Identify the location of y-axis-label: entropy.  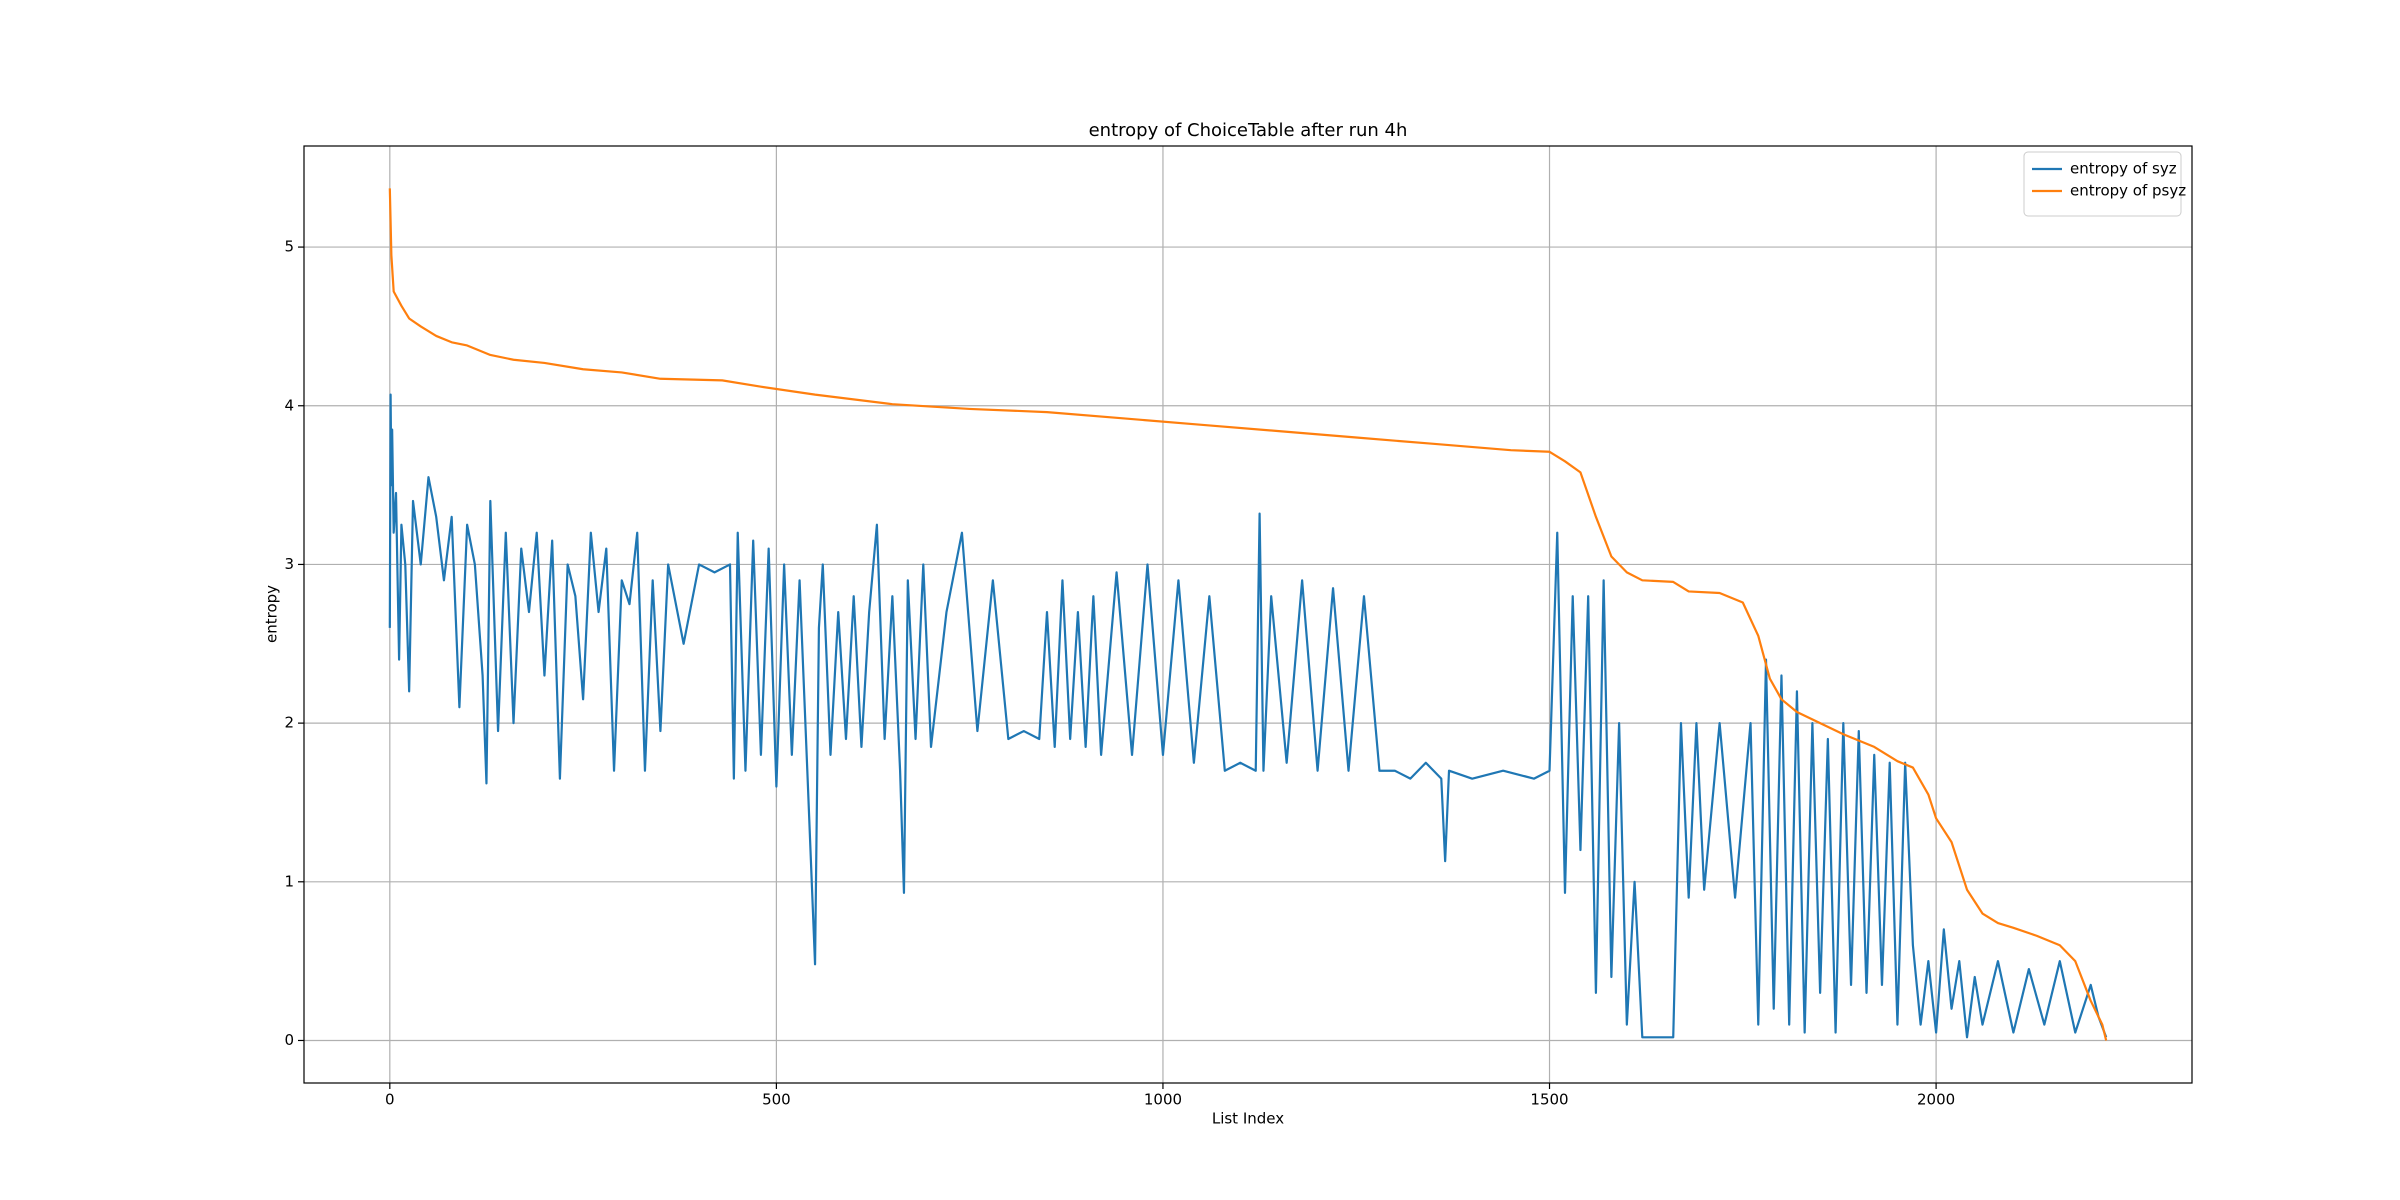
(272, 614).